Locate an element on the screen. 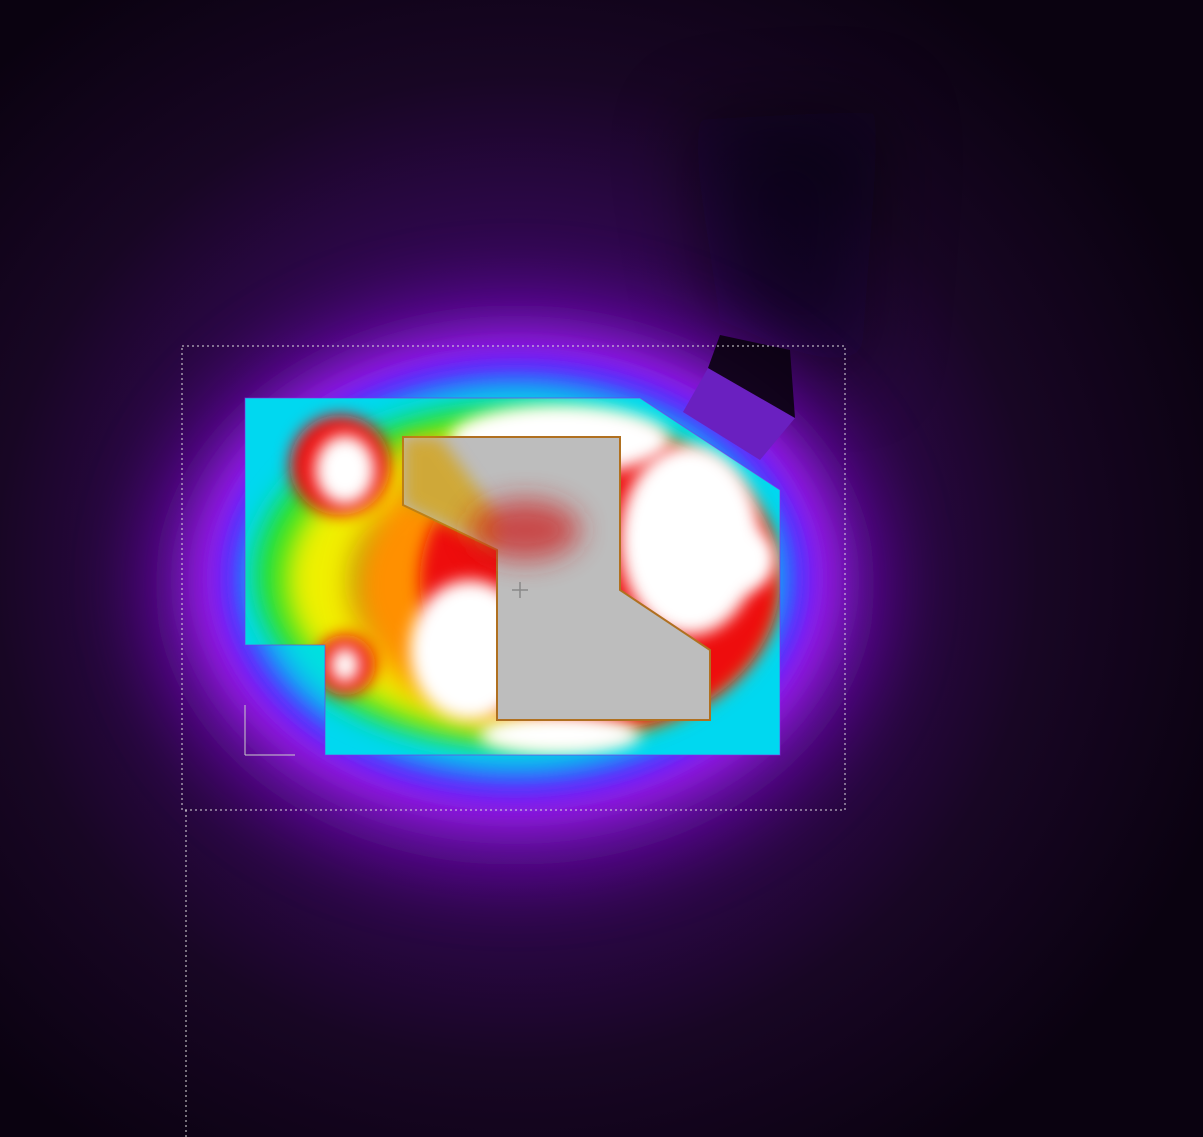 This screenshot has width=1203, height=1137. extension is located at coordinates (739, 414).